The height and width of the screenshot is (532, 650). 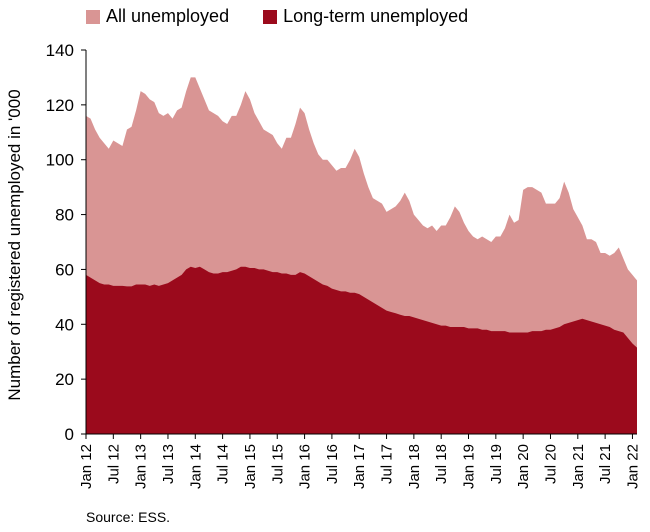 I want to click on legend-label-all-unemployed: All unemployed, so click(x=168, y=16).